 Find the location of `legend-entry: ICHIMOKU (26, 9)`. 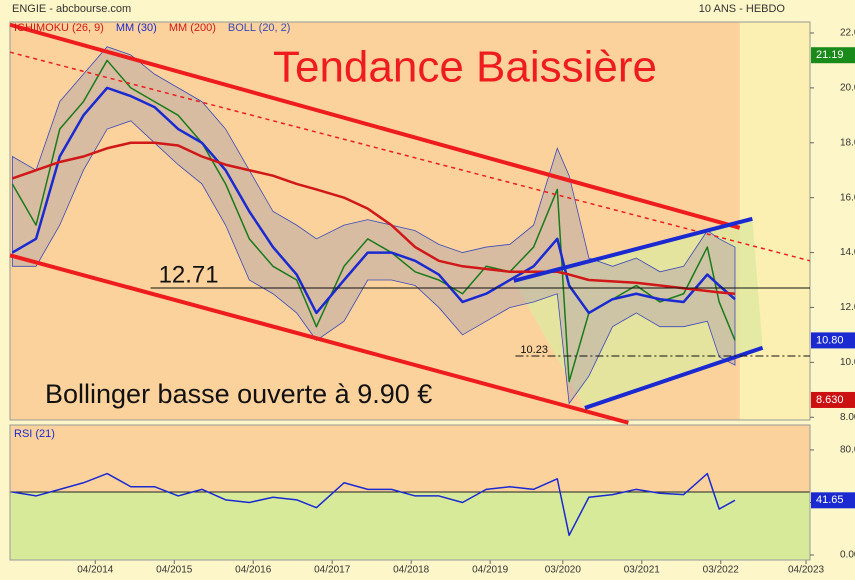

legend-entry: ICHIMOKU (26, 9) is located at coordinates (59, 28).